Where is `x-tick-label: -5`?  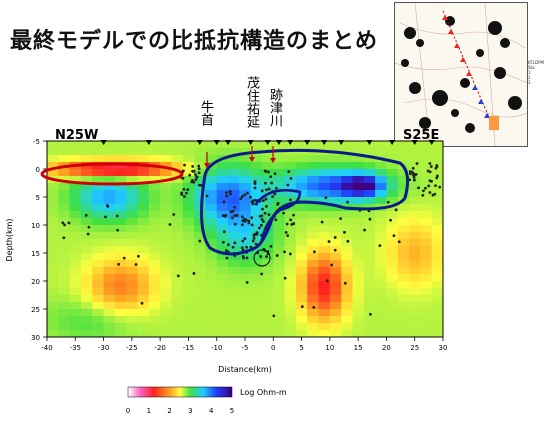 x-tick-label: -5 is located at coordinates (245, 348).